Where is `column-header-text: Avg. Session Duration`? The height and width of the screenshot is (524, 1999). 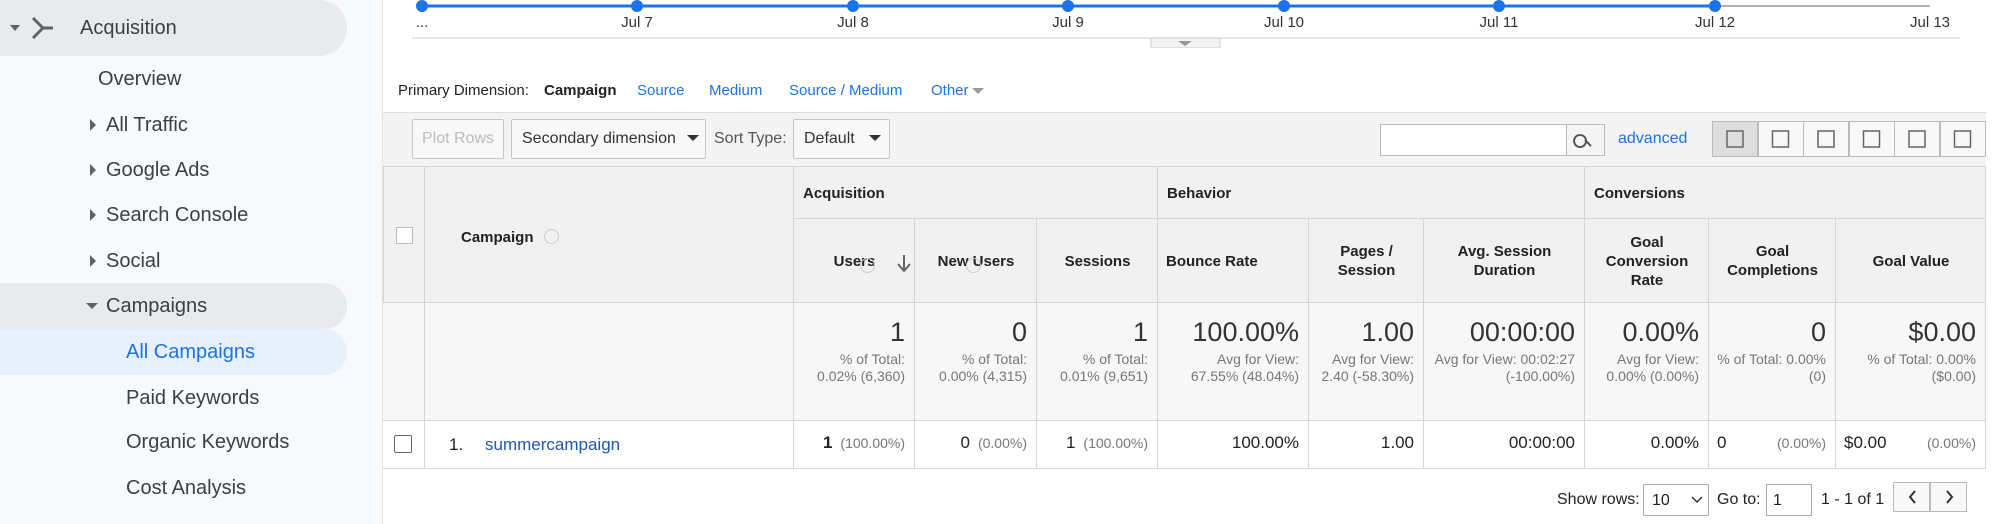
column-header-text: Avg. Session Duration is located at coordinates (1504, 261).